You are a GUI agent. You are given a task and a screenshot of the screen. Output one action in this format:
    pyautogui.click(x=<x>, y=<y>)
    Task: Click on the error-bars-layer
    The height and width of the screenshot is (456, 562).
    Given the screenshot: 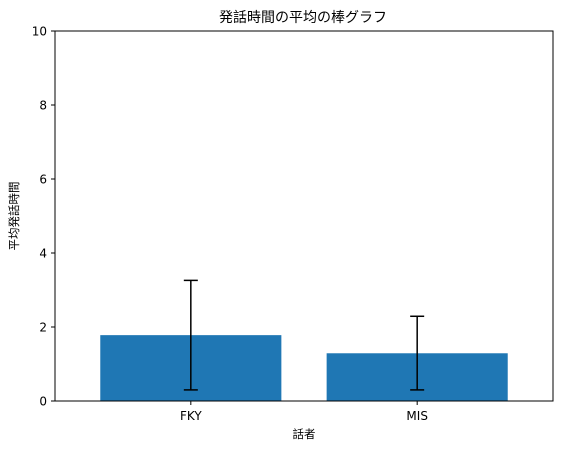 What is the action you would take?
    pyautogui.click(x=304, y=335)
    